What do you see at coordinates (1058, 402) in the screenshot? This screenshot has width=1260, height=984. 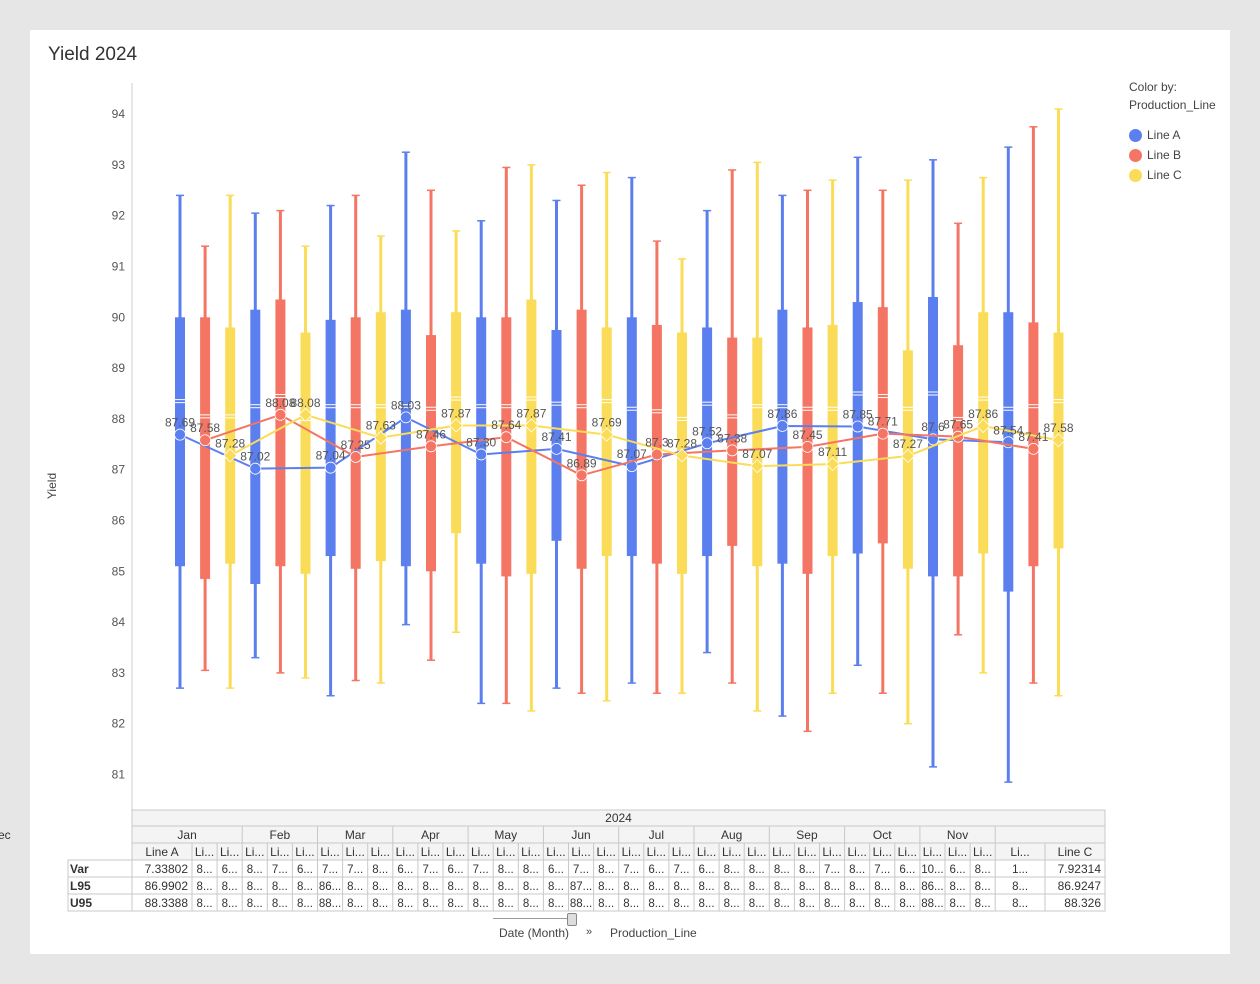 I see `box-line-c-dec` at bounding box center [1058, 402].